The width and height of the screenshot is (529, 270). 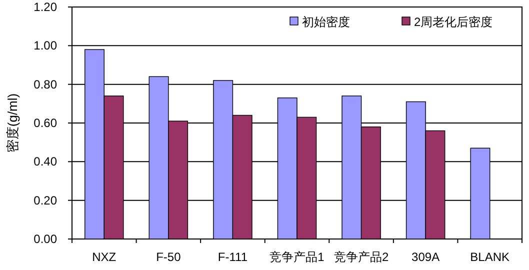 I want to click on y-tick-label: 0.40, so click(x=46, y=161).